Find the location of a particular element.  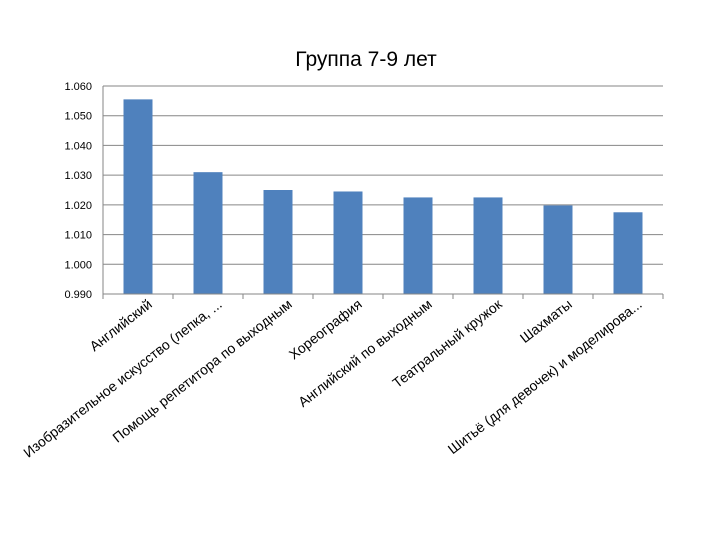

x-tick-label: Английский is located at coordinates (120, 325).